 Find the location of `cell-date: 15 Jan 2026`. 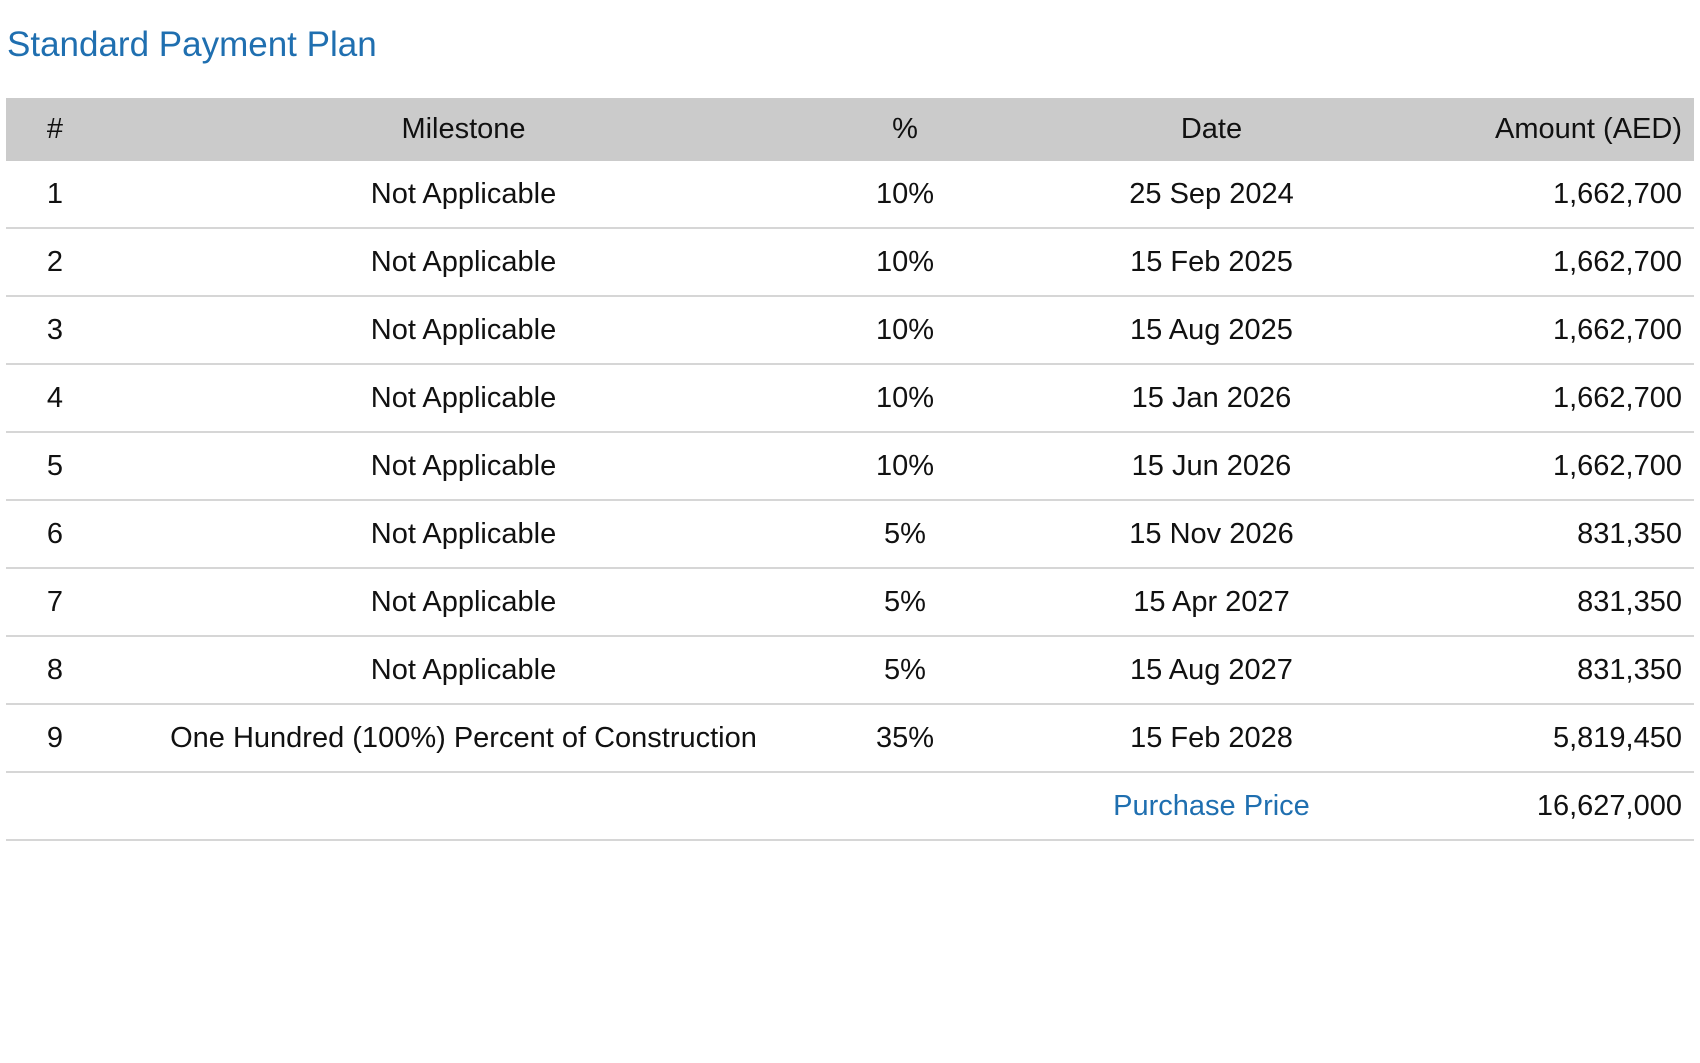

cell-date: 15 Jan 2026 is located at coordinates (1211, 398).